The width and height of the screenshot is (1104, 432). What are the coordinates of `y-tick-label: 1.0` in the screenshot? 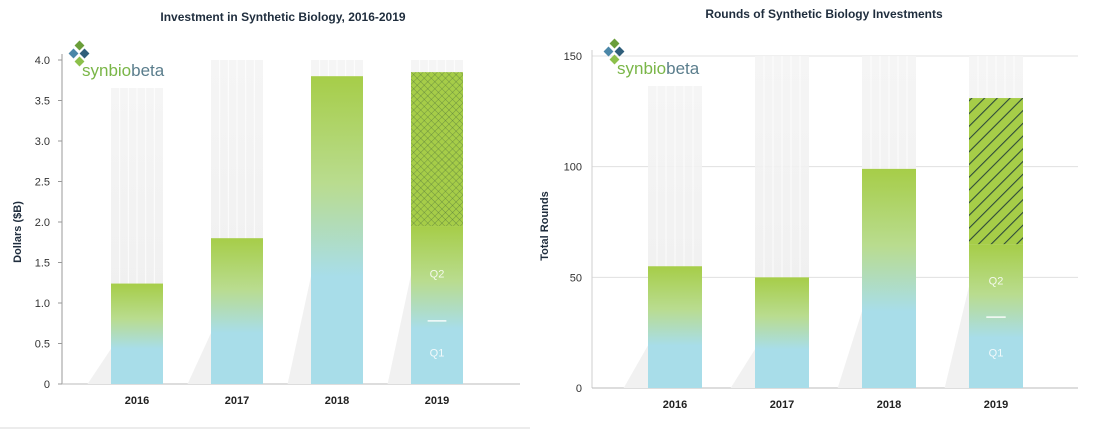 It's located at (42, 304).